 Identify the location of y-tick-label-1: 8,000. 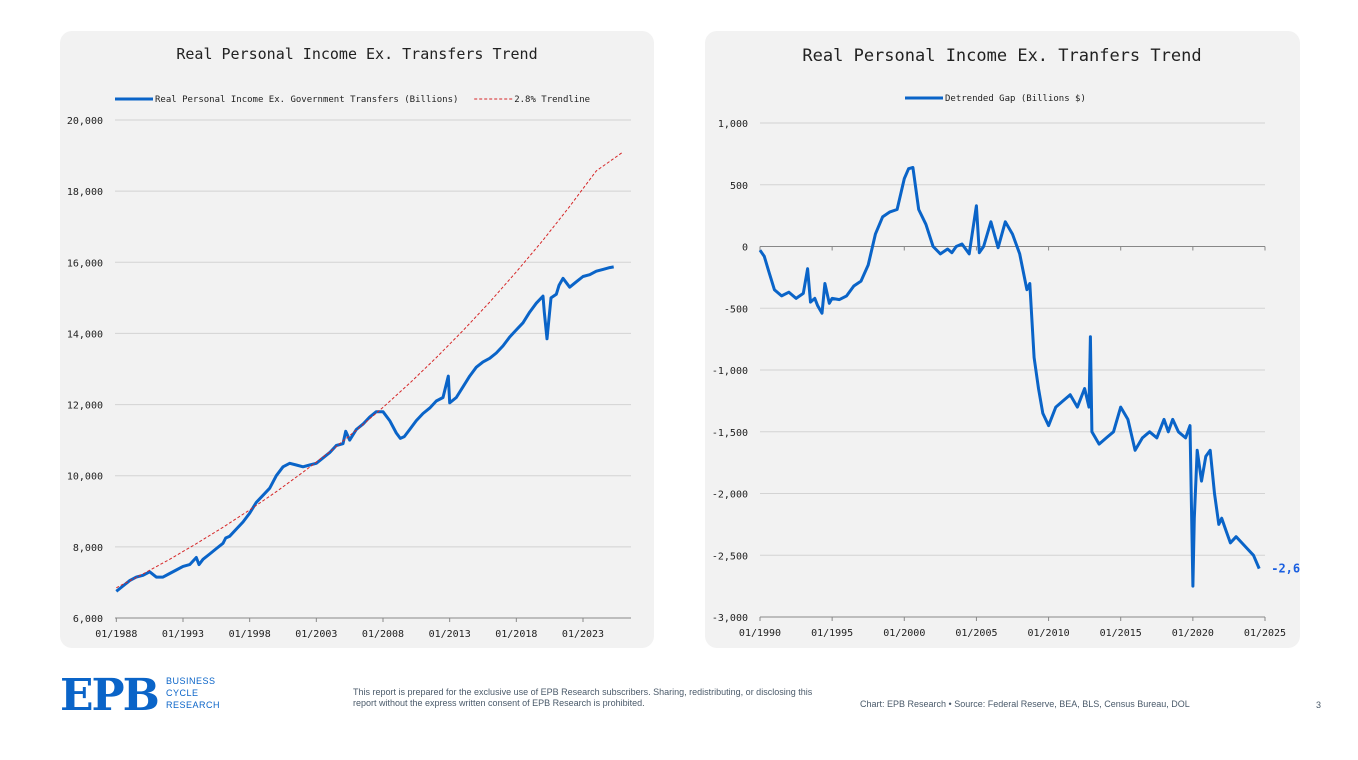
(88, 548).